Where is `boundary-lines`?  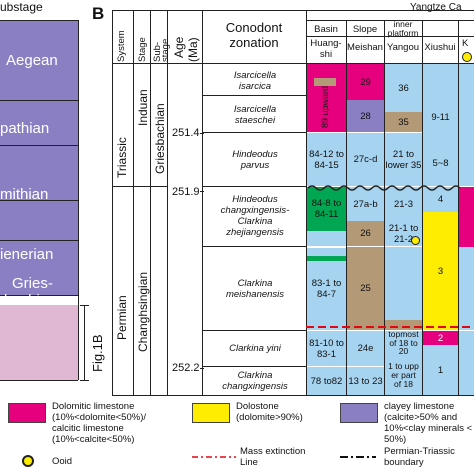
boundary-lines is located at coordinates (390, 256).